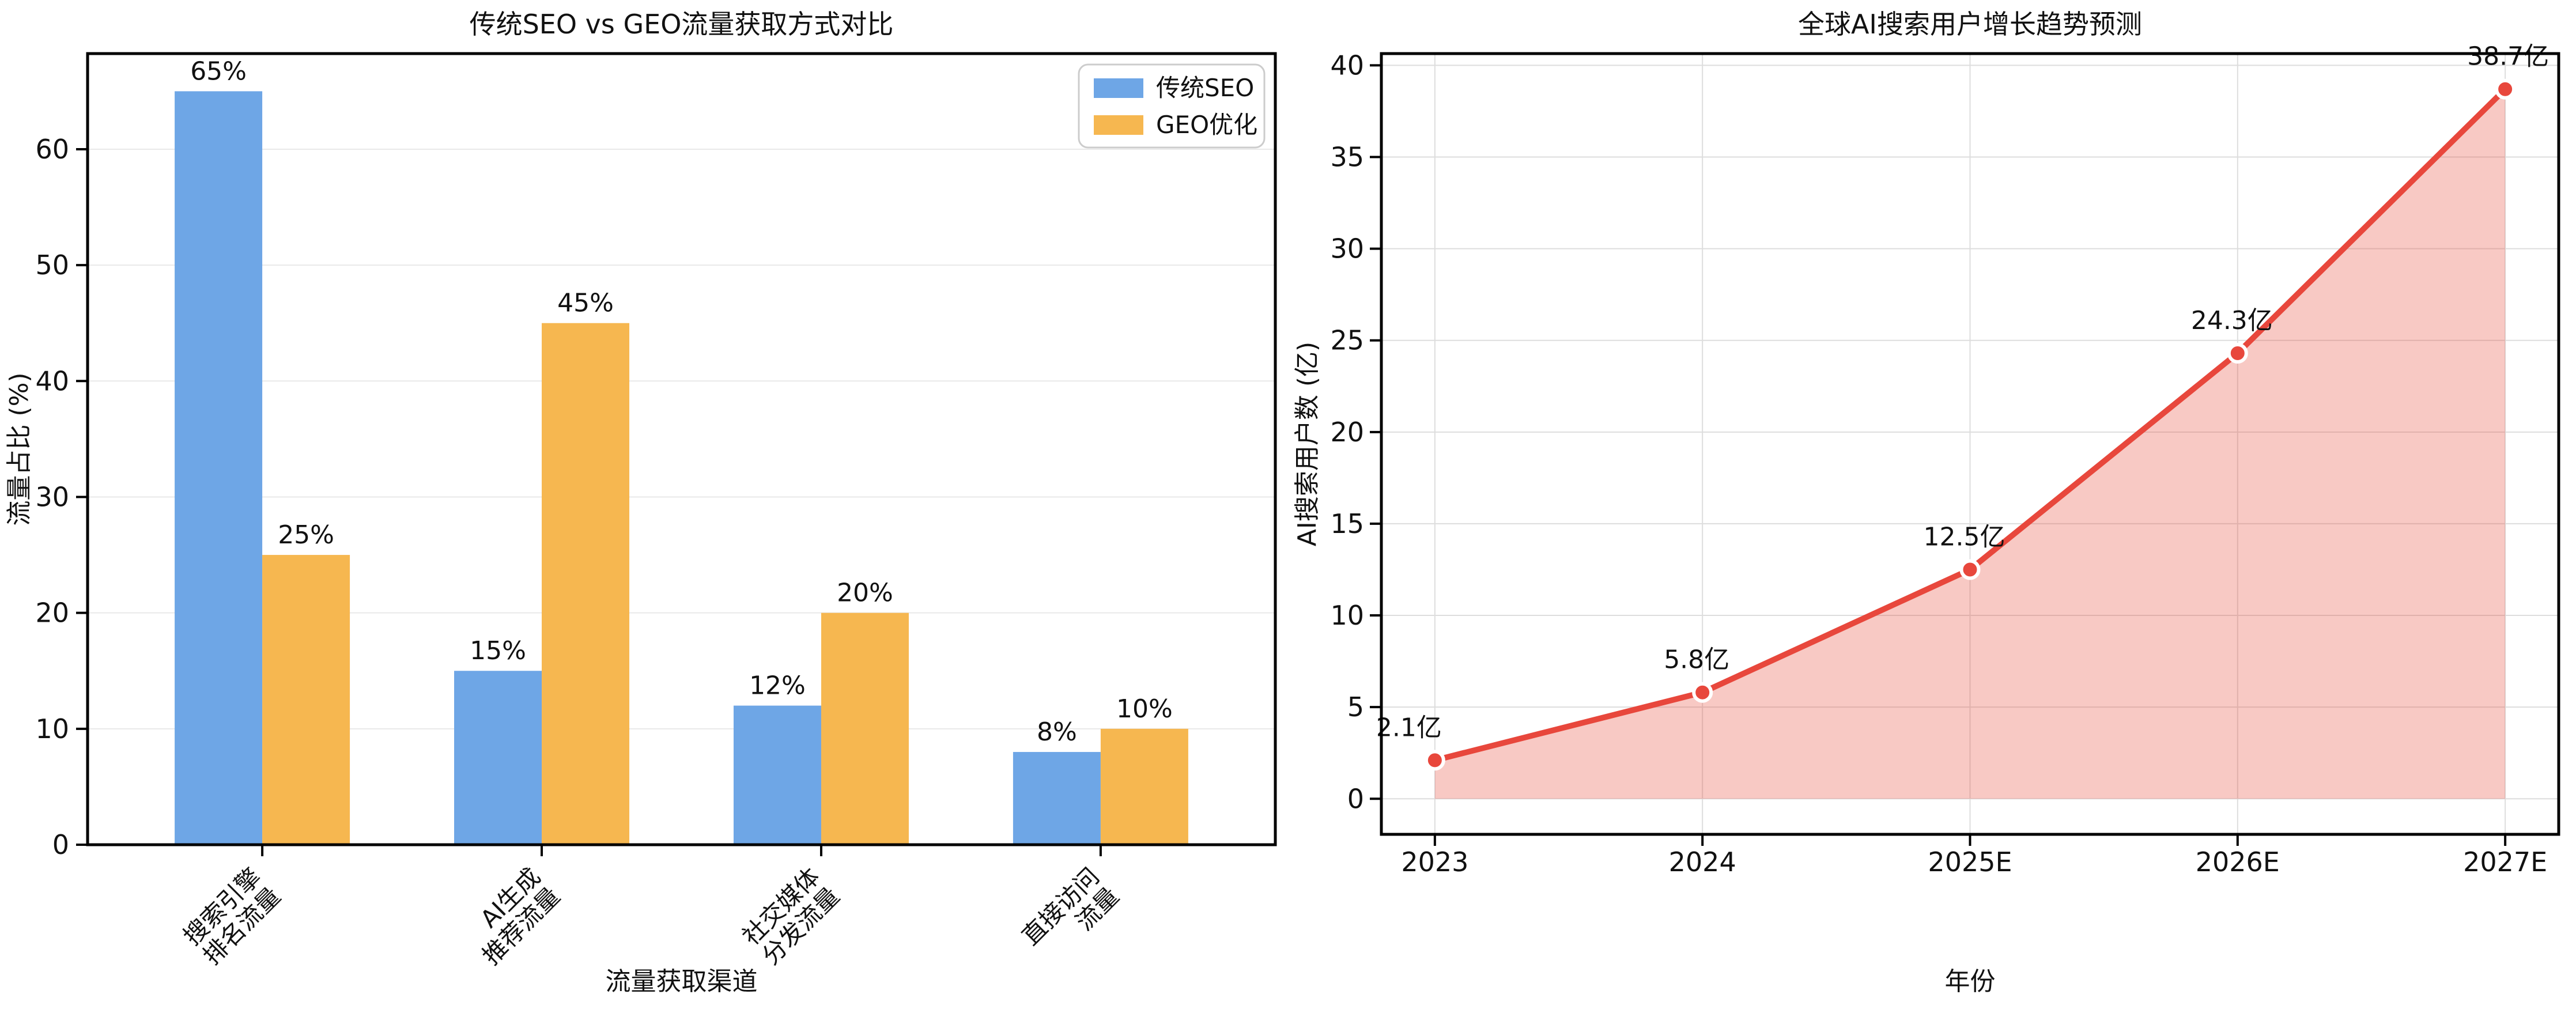 The width and height of the screenshot is (2576, 1017). What do you see at coordinates (1409, 727) in the screenshot?
I see `point-value-label: 2.1亿` at bounding box center [1409, 727].